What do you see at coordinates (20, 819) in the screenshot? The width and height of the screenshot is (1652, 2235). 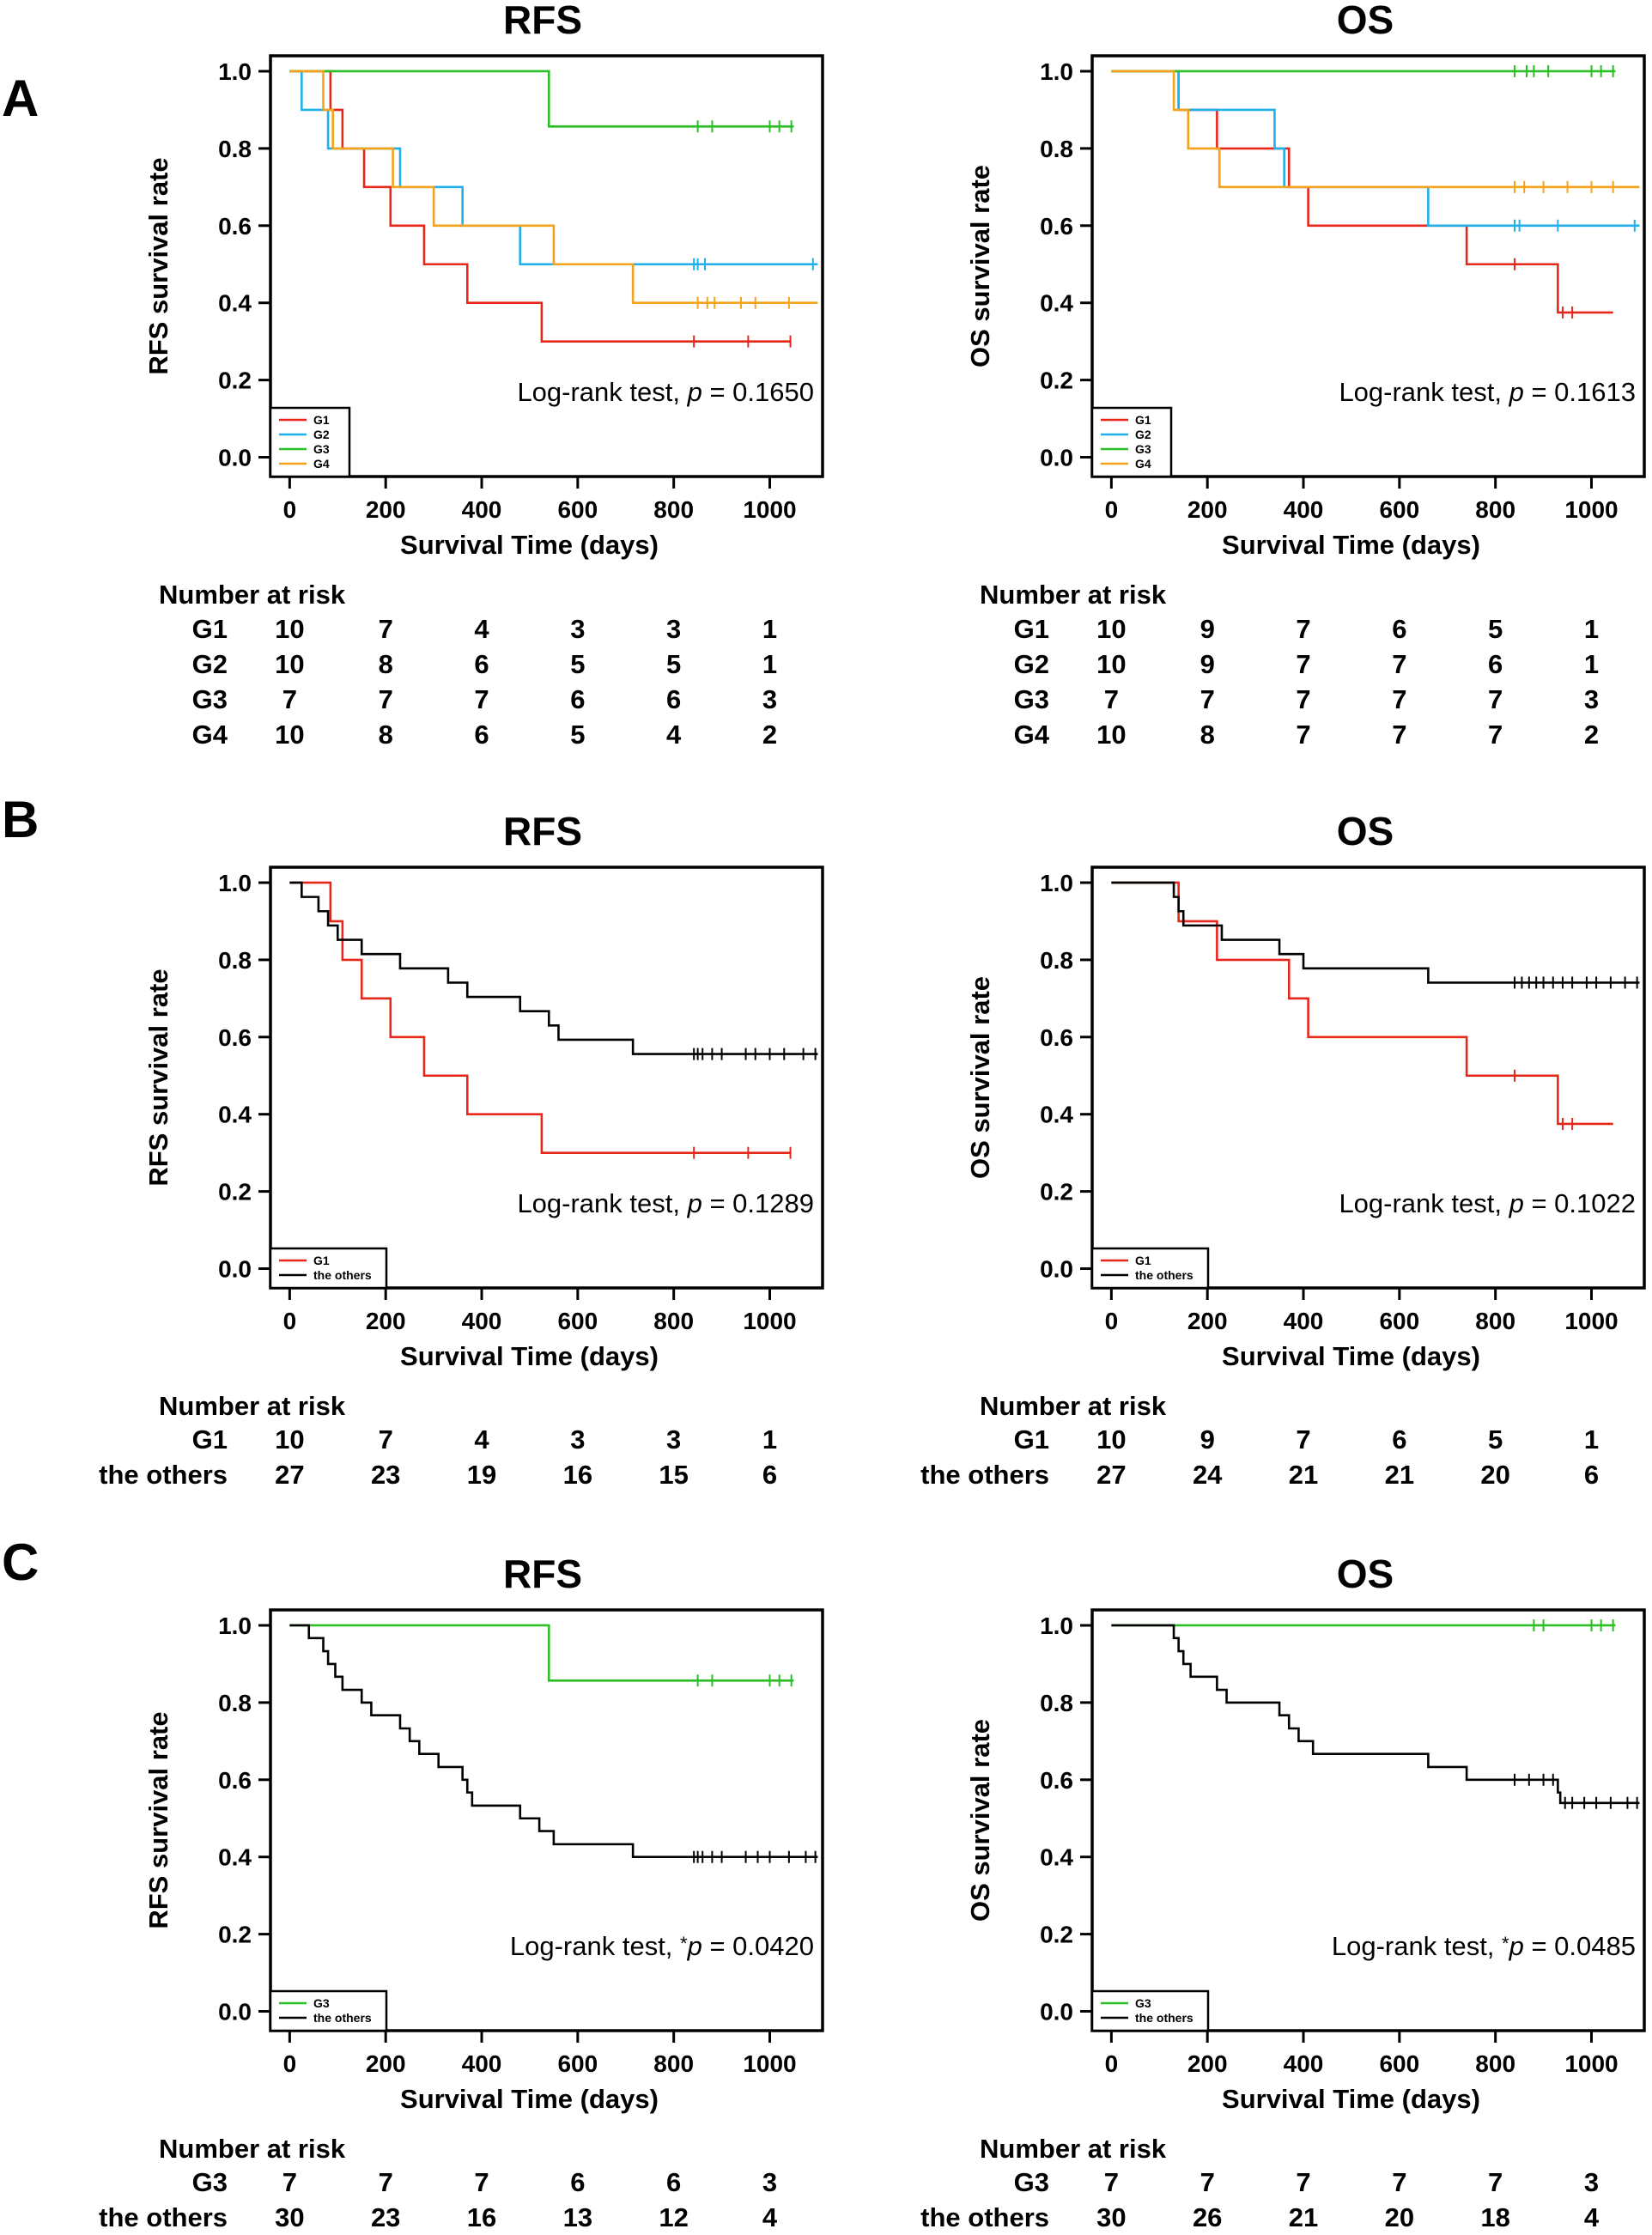 I see `panel-label-b: B` at bounding box center [20, 819].